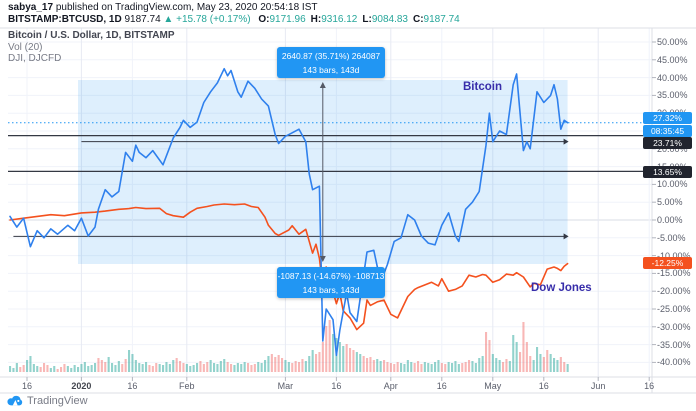 The height and width of the screenshot is (411, 696). Describe the element at coordinates (418, 19) in the screenshot. I see `ohlc-label: C:` at that location.